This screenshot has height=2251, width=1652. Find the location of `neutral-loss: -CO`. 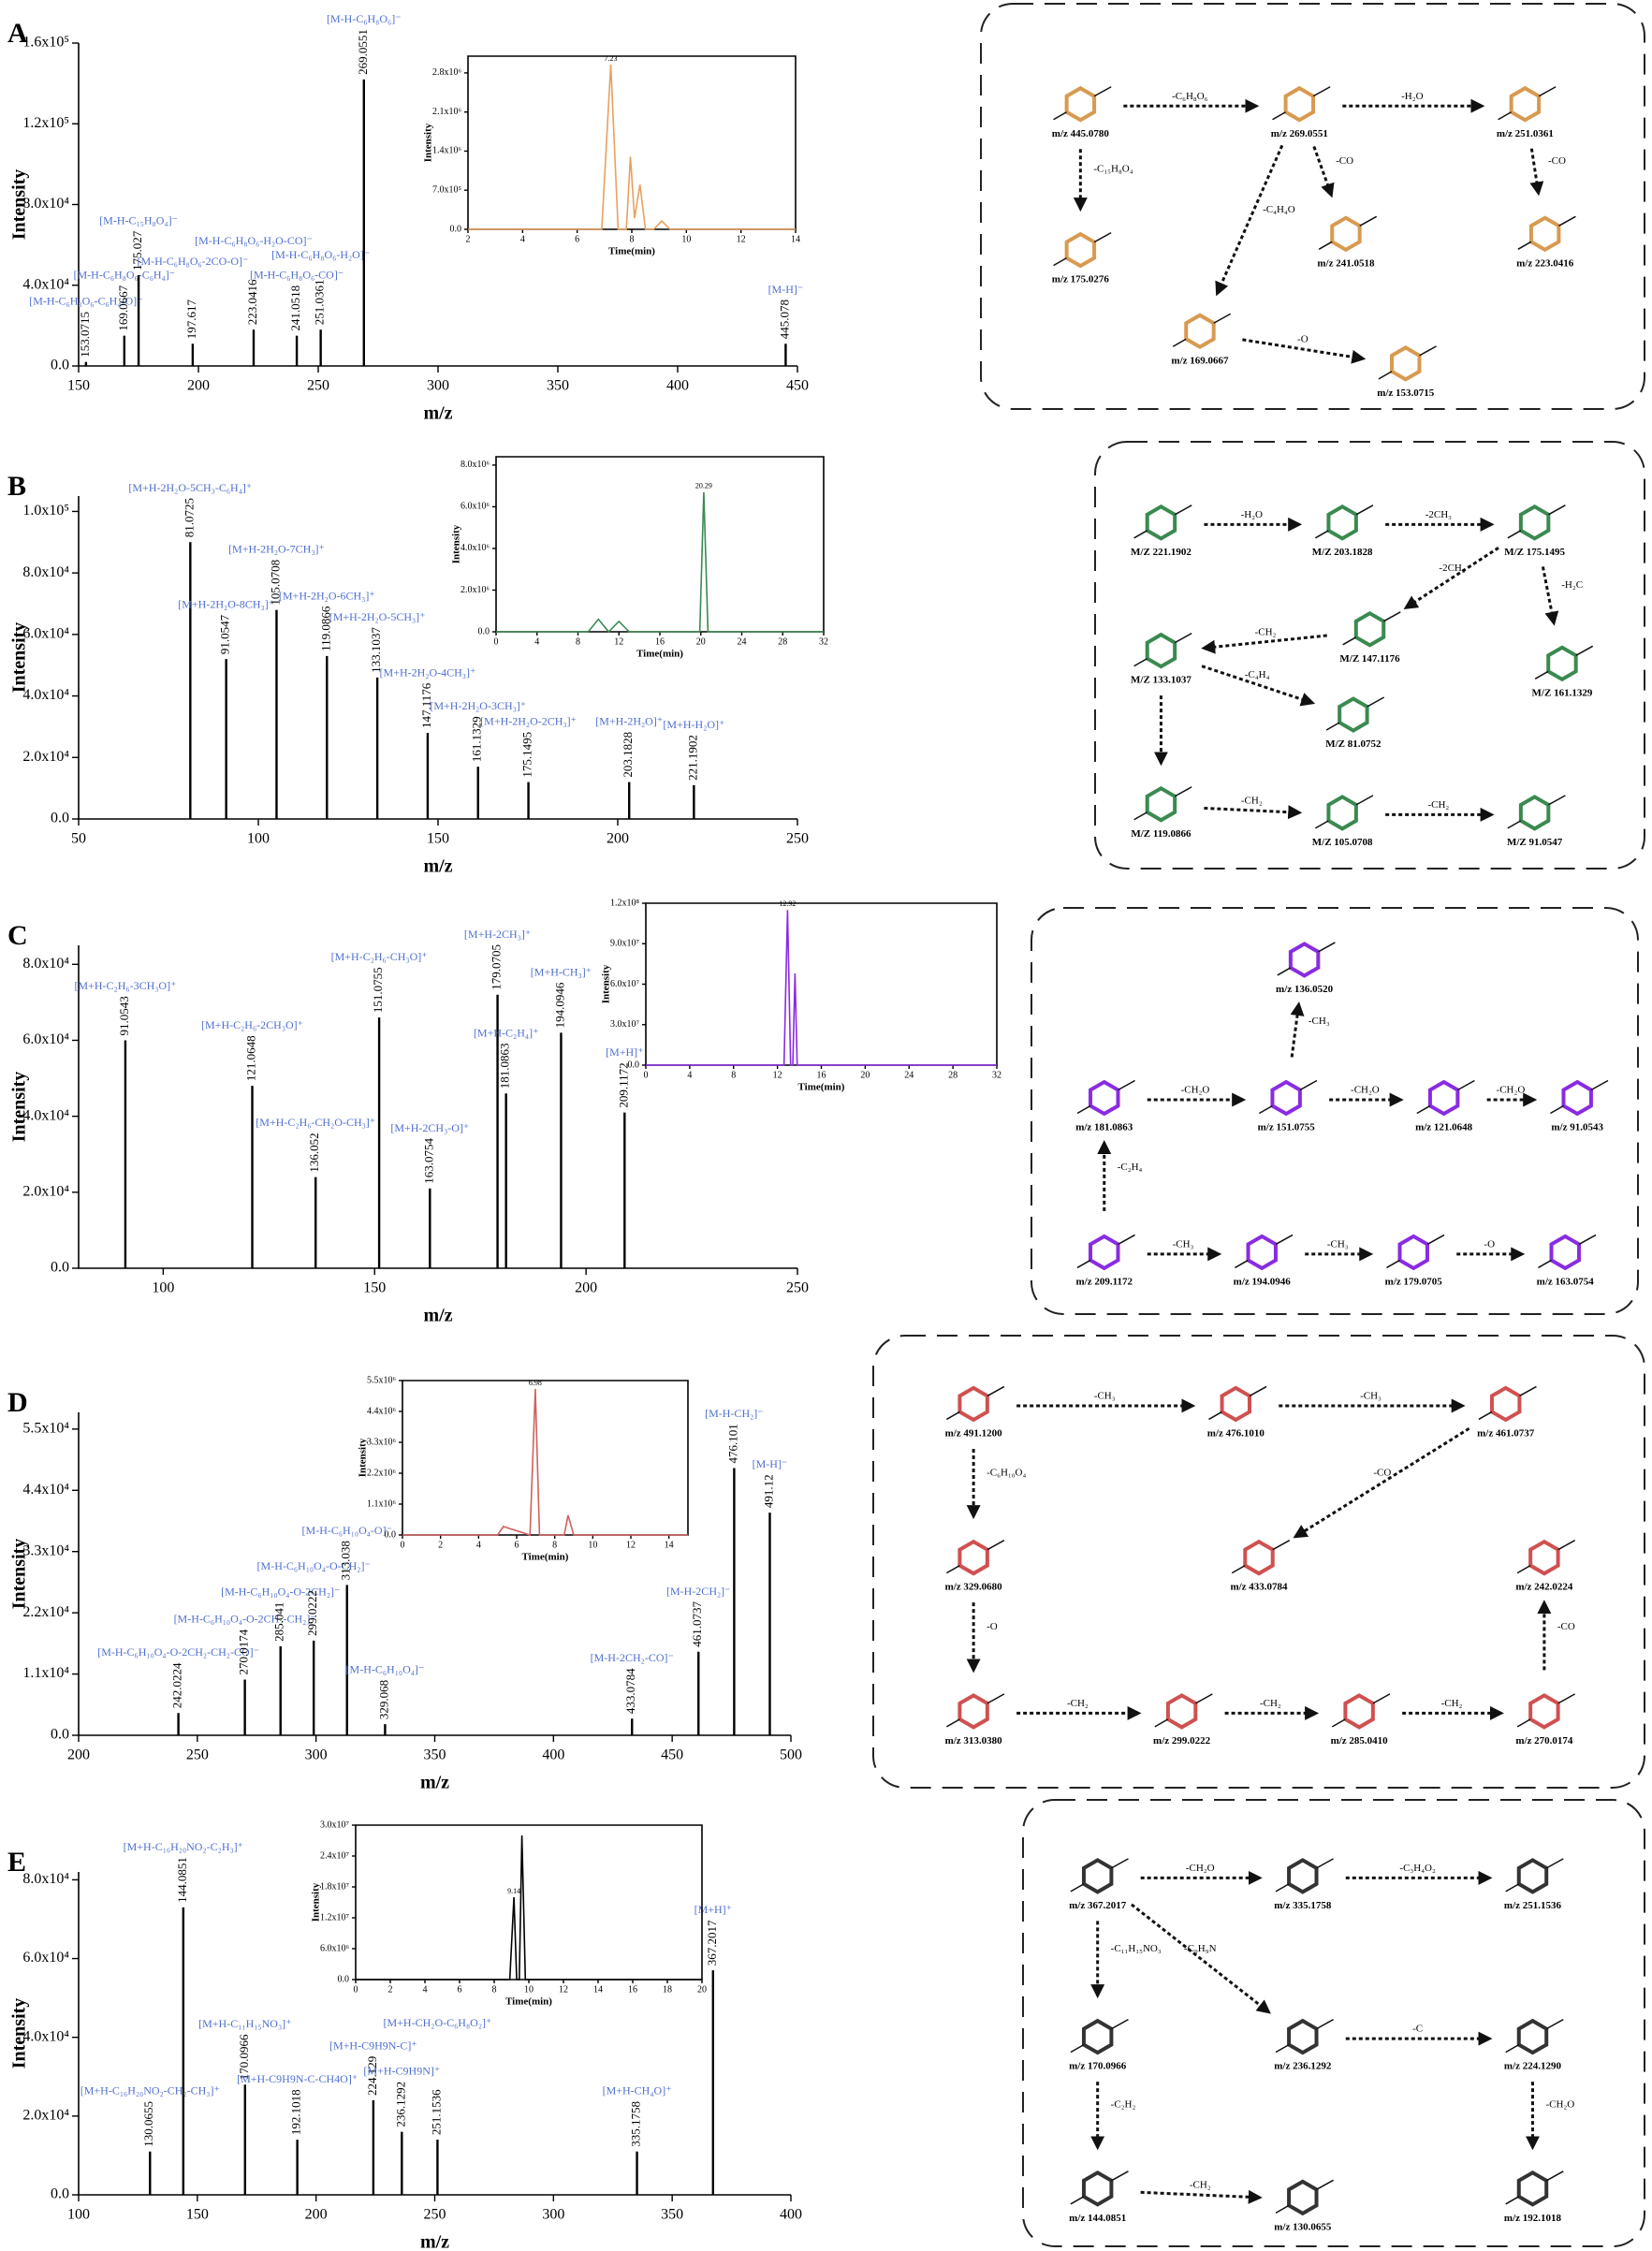

neutral-loss: -CO is located at coordinates (1557, 161).